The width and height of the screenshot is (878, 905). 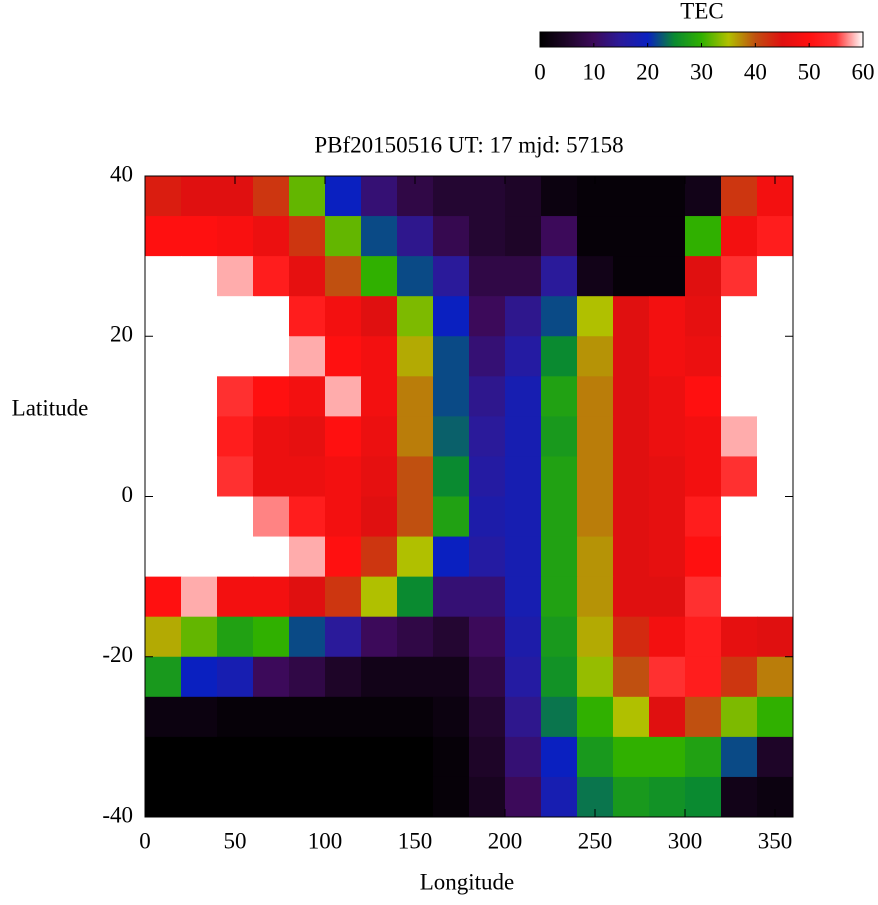 I want to click on y-tick-label: 40, so click(x=121, y=173).